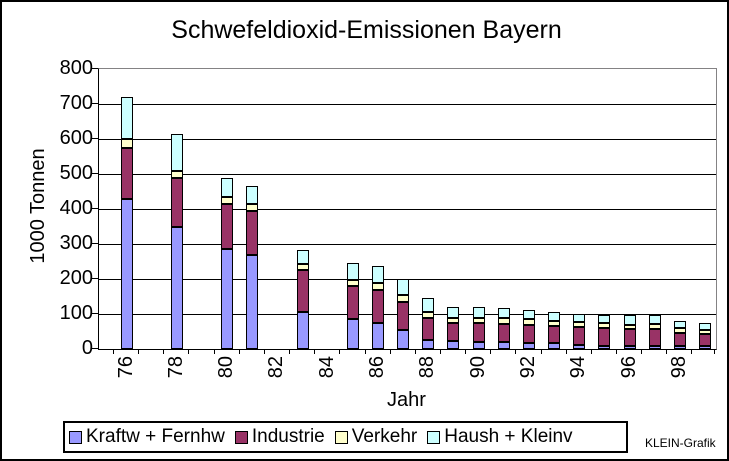  Describe the element at coordinates (554, 316) in the screenshot. I see `bar-93-haush-kleinv` at that location.